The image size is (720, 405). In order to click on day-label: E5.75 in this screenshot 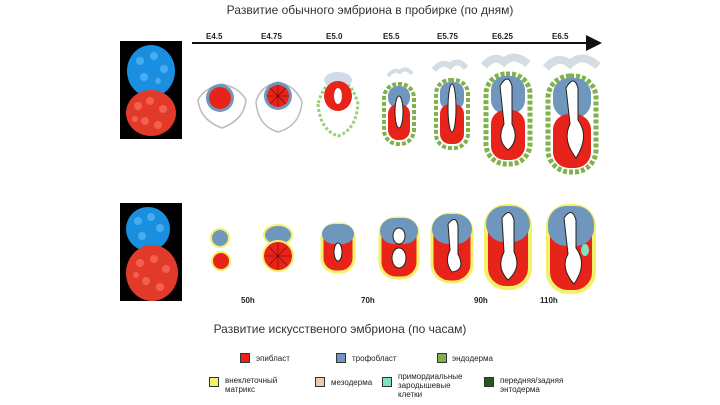, I will do `click(447, 36)`.